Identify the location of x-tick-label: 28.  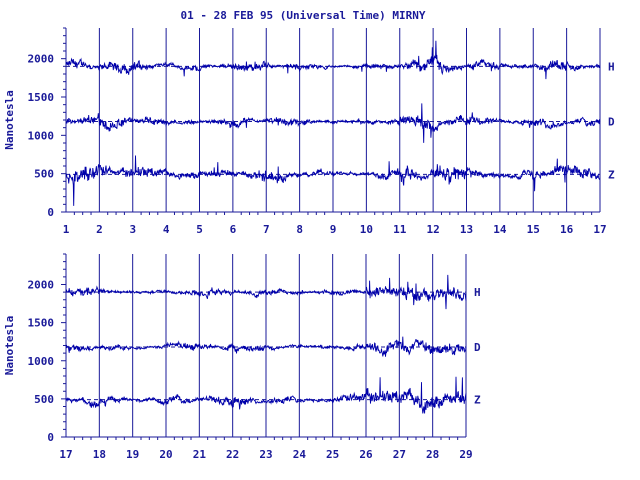
(432, 454).